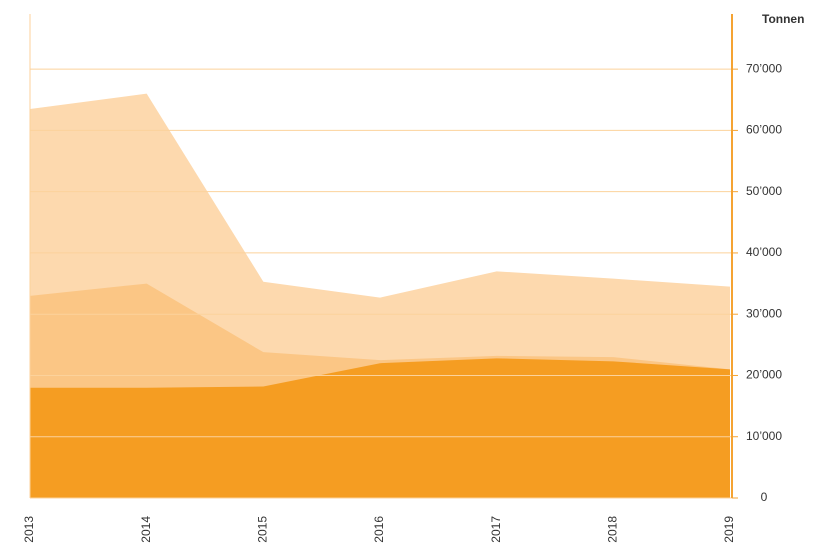 The width and height of the screenshot is (820, 554). What do you see at coordinates (764, 191) in the screenshot?
I see `y-tick-label: 50’000` at bounding box center [764, 191].